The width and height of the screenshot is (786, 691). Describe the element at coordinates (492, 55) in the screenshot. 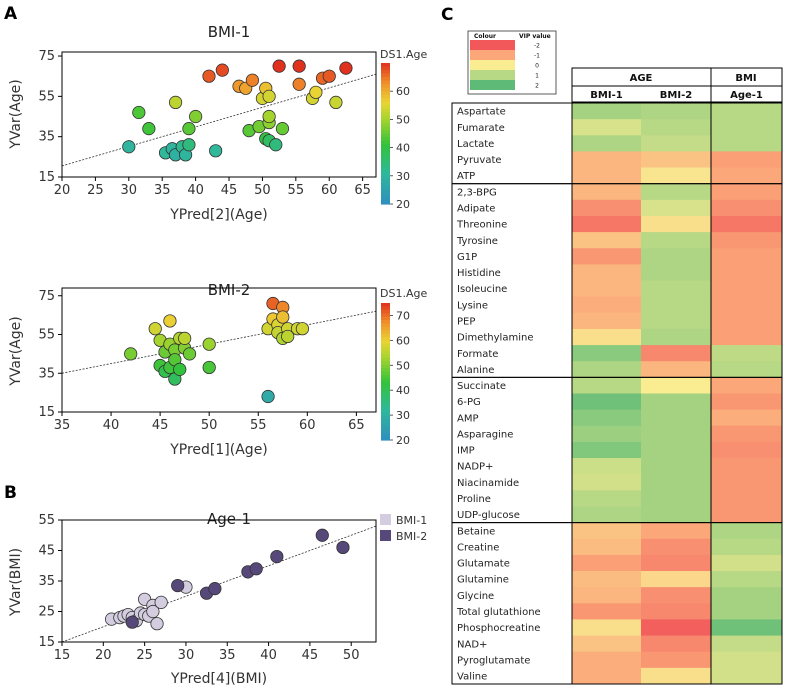

I see `vip-legend-swatch` at that location.